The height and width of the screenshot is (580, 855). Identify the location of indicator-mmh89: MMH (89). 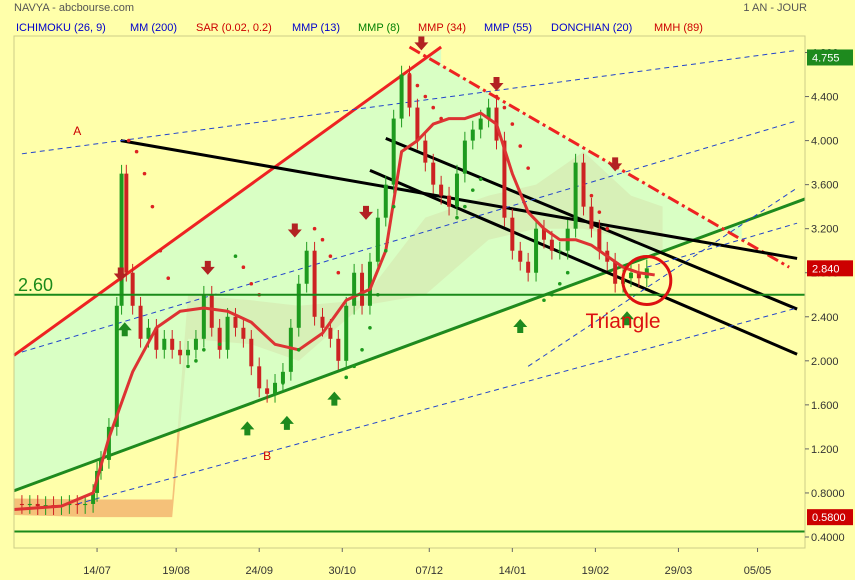
(678, 28).